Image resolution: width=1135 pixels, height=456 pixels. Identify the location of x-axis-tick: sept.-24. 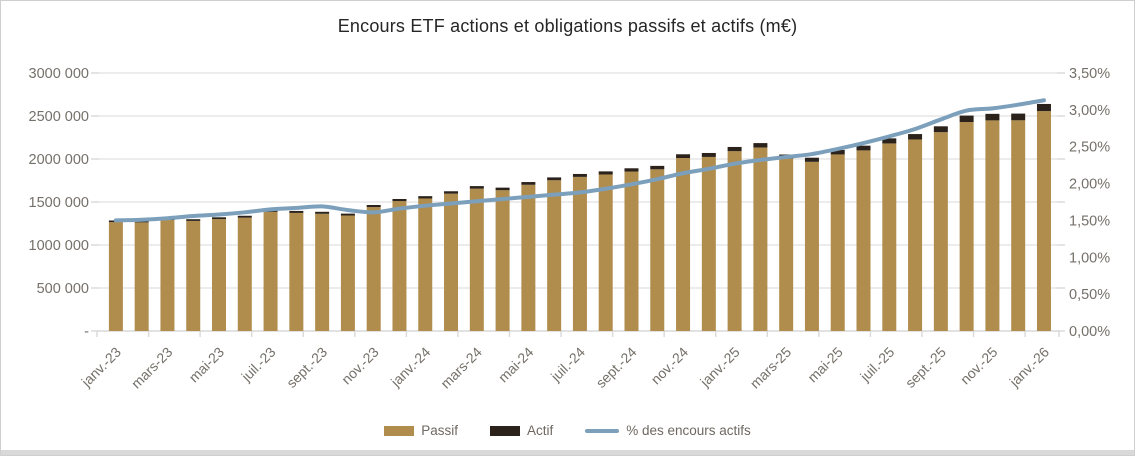
(616, 367).